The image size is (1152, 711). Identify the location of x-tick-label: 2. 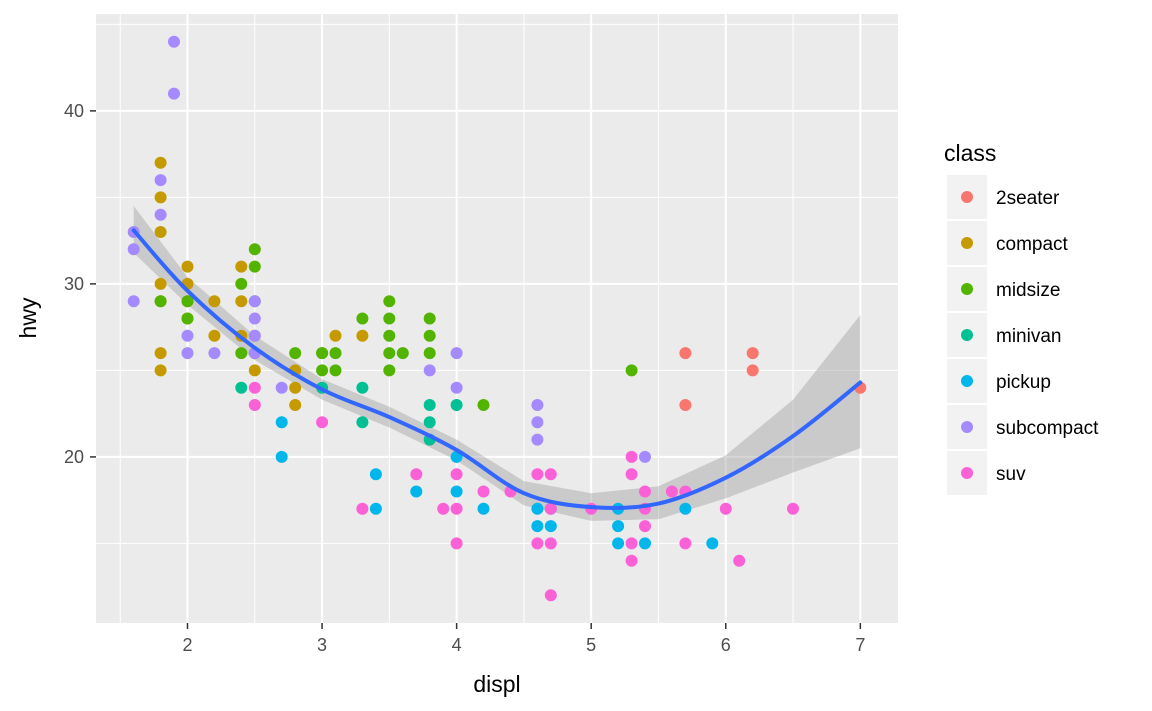
(187, 645).